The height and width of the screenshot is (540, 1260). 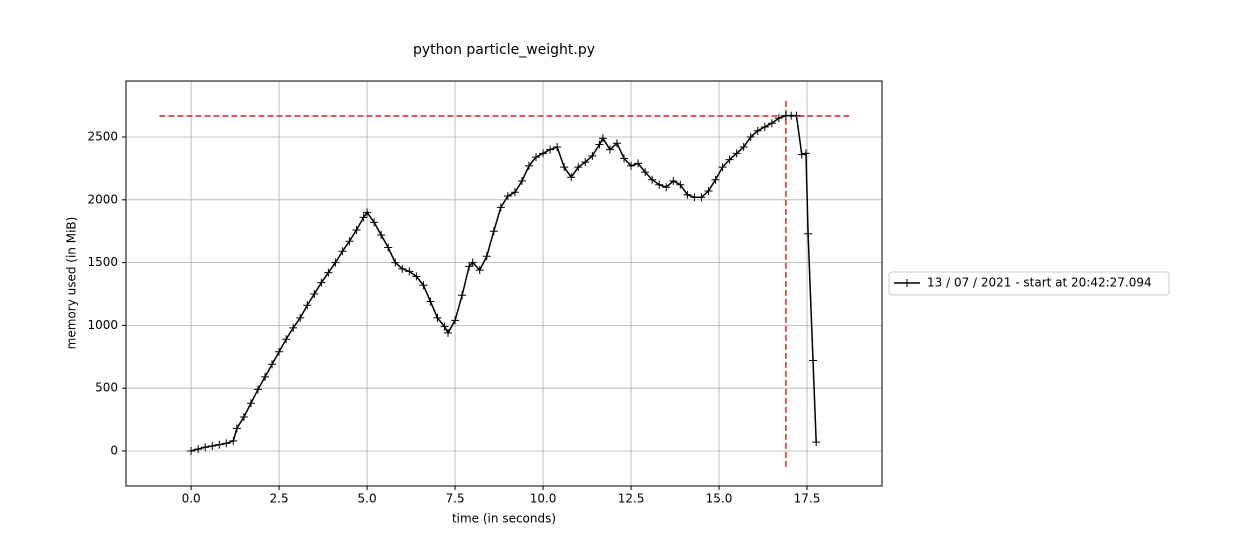 What do you see at coordinates (631, 499) in the screenshot?
I see `x-tick-label: 12.5` at bounding box center [631, 499].